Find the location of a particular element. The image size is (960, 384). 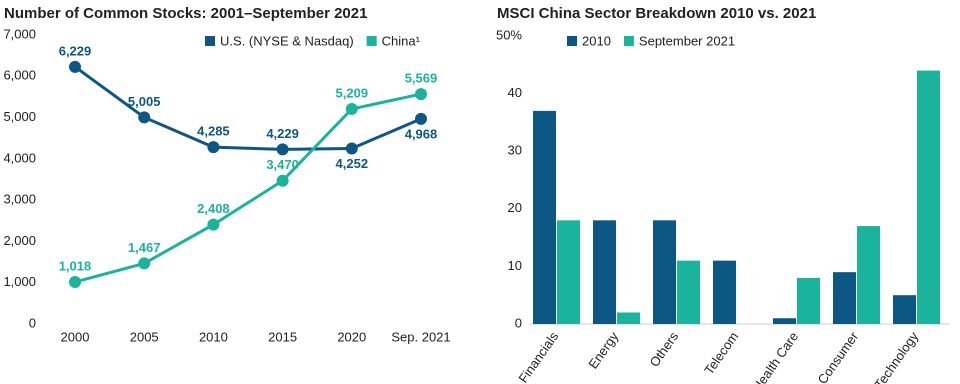

value-label: 4,229 is located at coordinates (282, 133).